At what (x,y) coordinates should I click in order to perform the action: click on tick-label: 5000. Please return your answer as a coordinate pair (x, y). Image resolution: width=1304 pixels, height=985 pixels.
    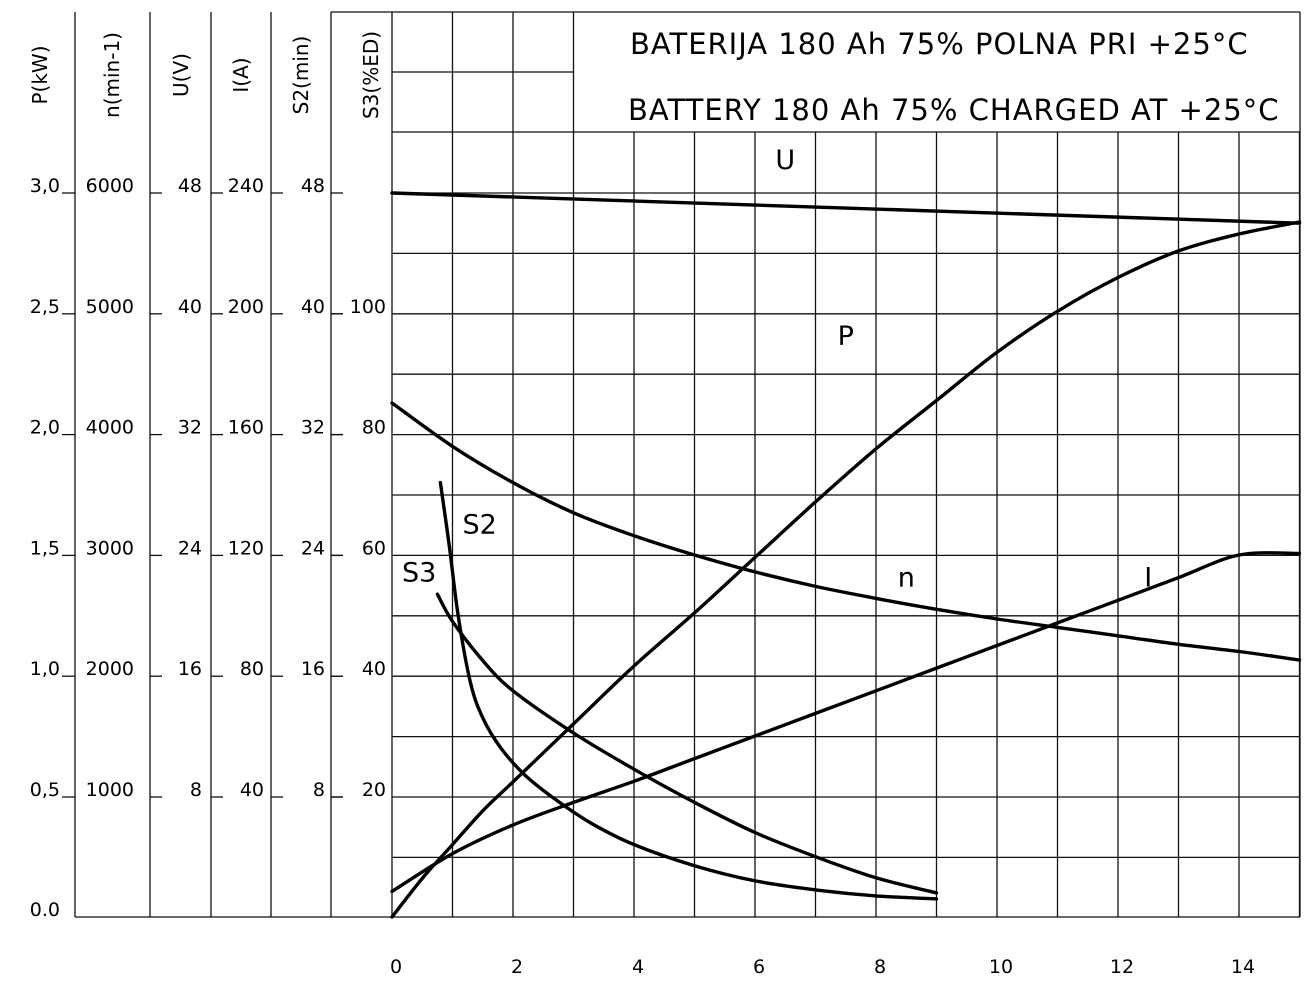
    Looking at the image, I should click on (110, 307).